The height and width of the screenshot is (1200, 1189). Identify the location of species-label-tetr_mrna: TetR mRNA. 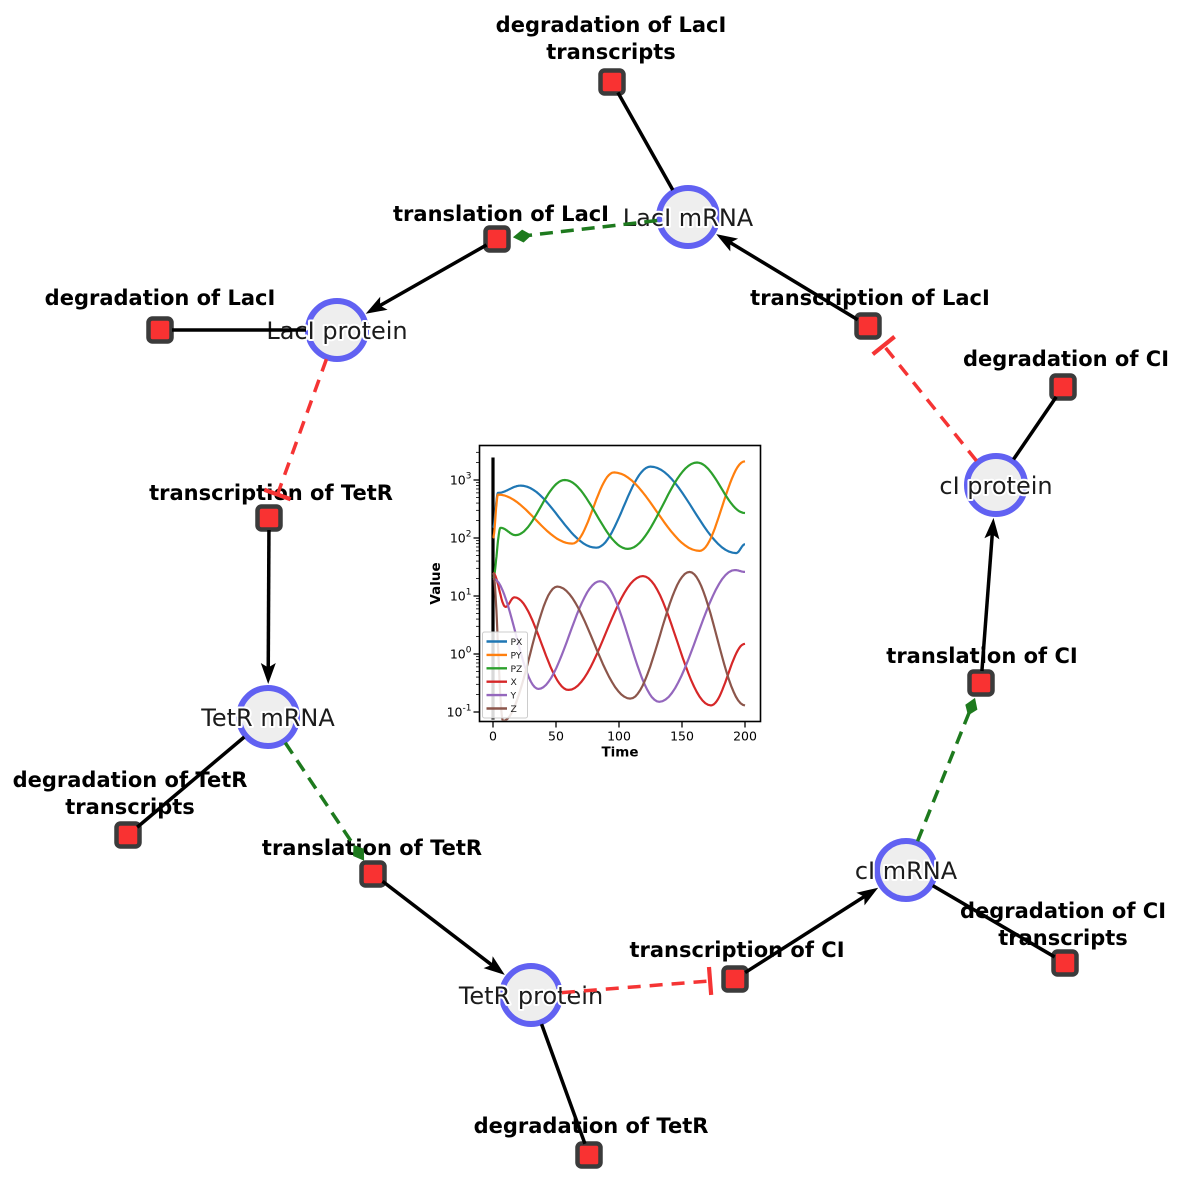
(267, 718).